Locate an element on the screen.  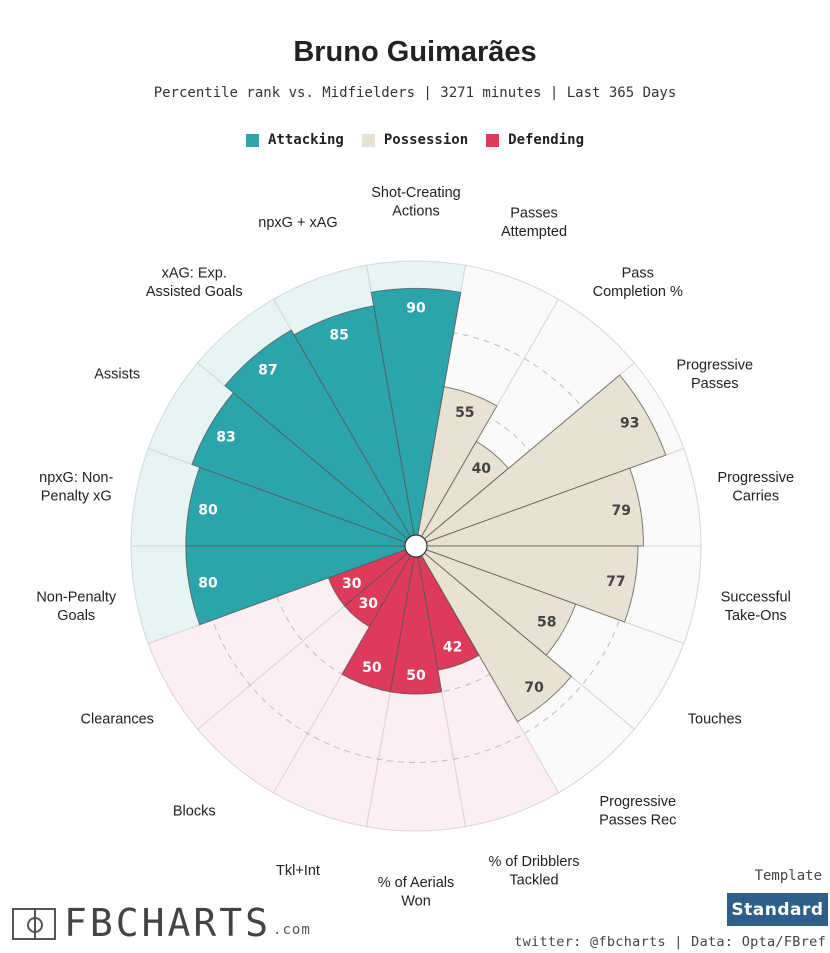
value-label-touches: 58 is located at coordinates (546, 622).